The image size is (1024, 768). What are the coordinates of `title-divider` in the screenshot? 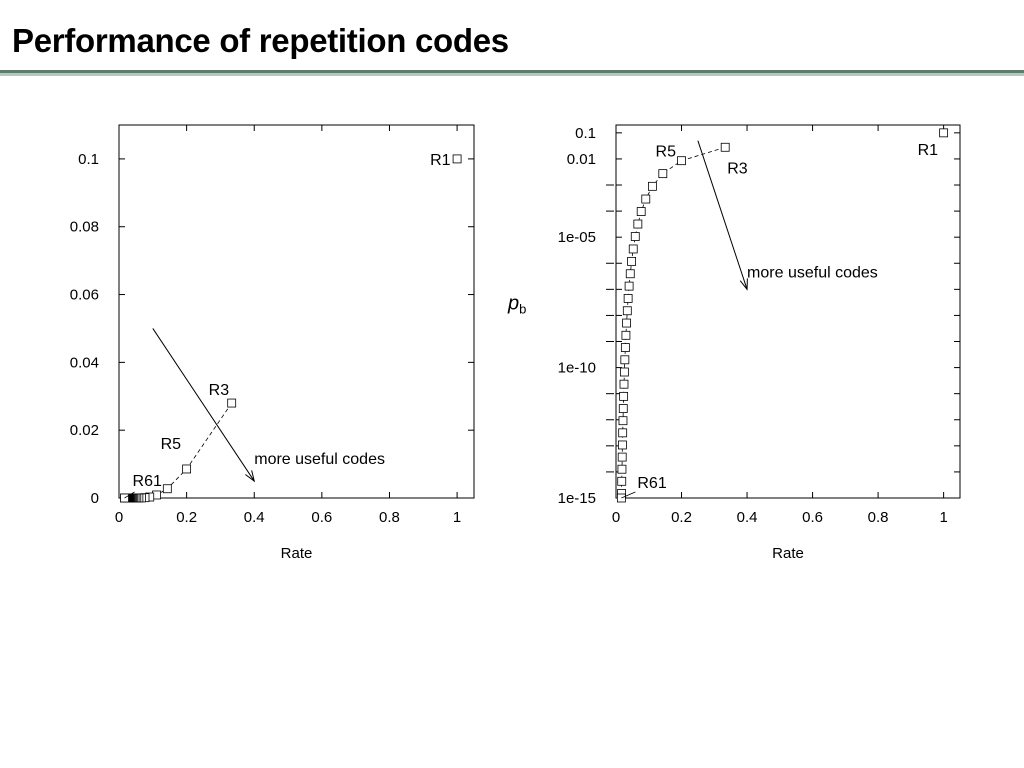 It's located at (512, 71).